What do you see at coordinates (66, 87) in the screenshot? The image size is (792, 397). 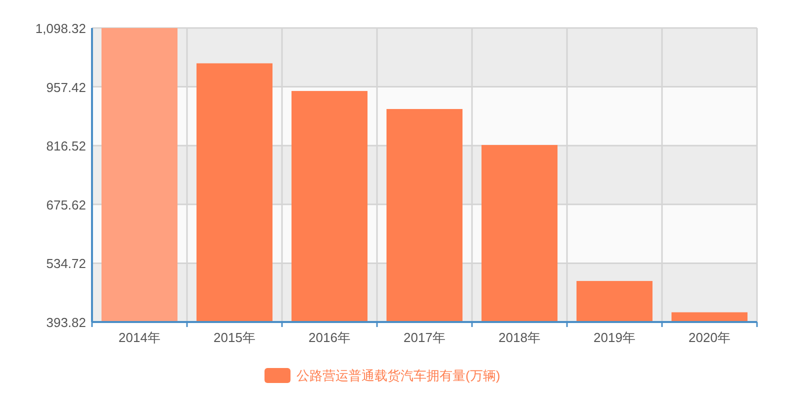 I see `y-tick-label: 957.42` at bounding box center [66, 87].